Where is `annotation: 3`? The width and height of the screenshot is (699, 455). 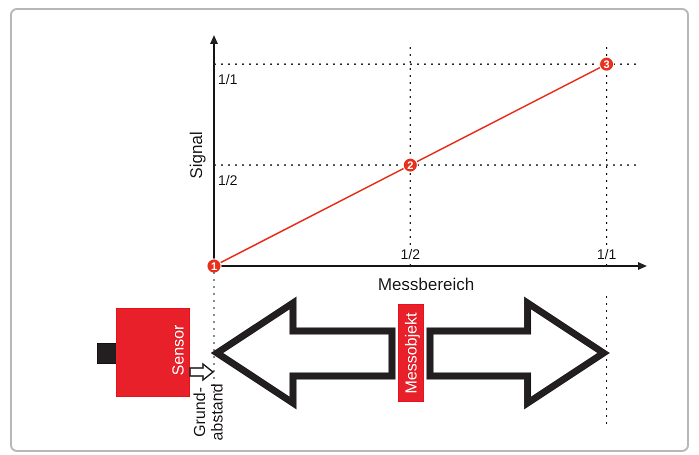
annotation: 3 is located at coordinates (607, 65).